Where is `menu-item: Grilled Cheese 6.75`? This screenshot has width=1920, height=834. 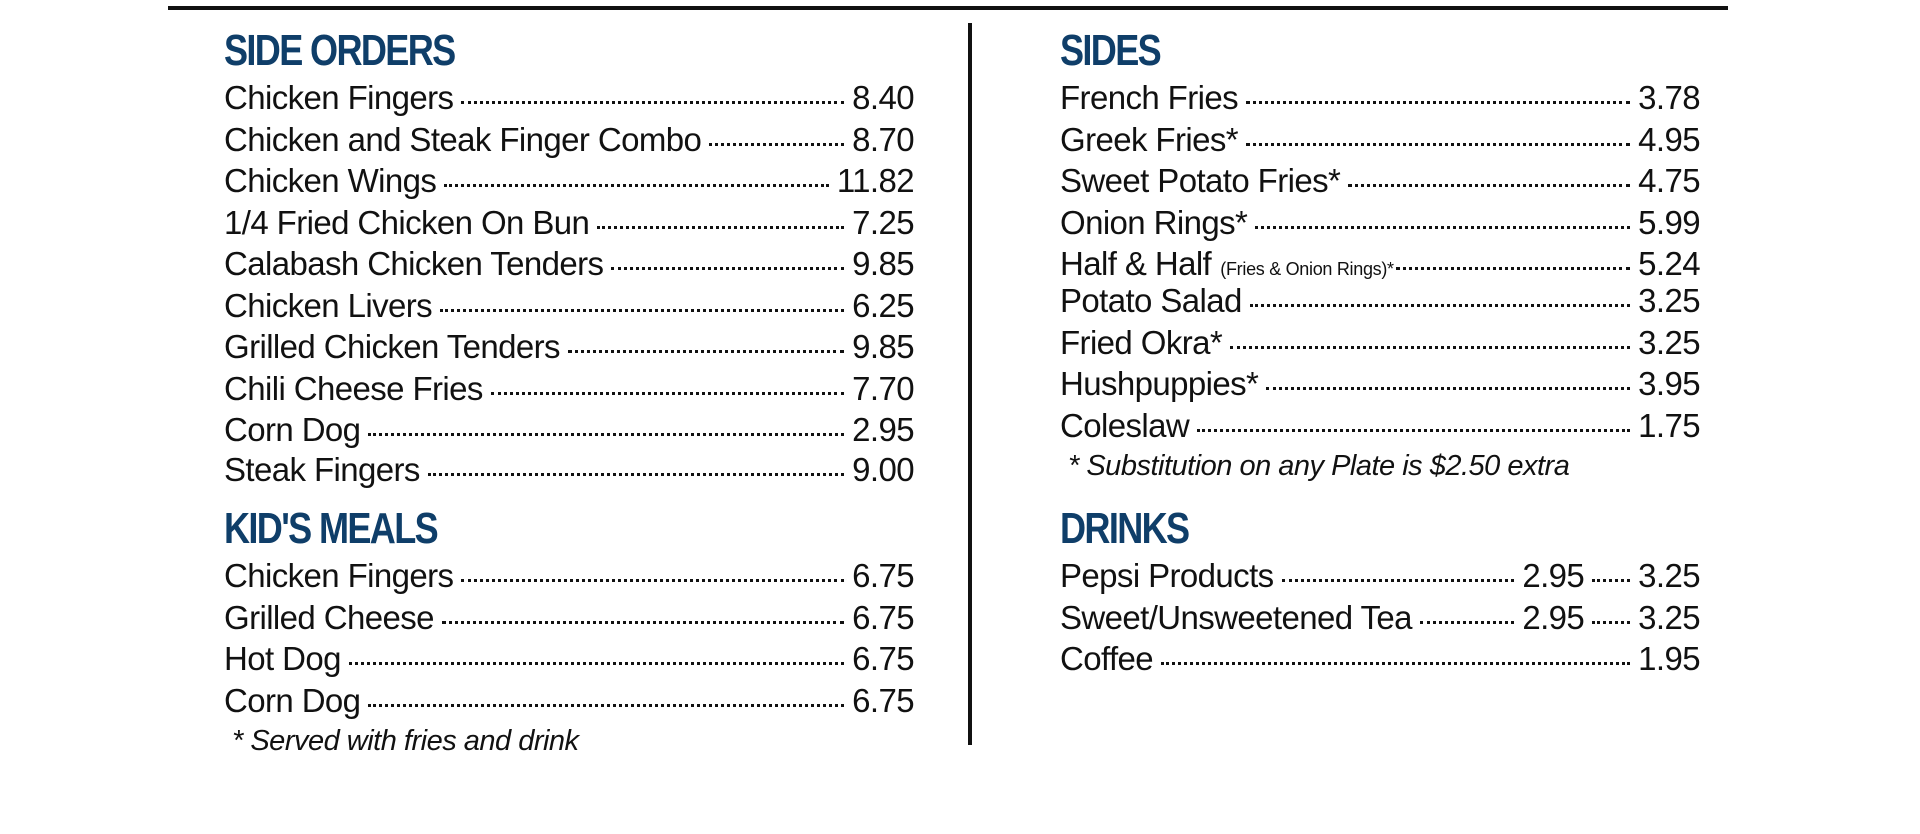
menu-item: Grilled Cheese 6.75 is located at coordinates (569, 618).